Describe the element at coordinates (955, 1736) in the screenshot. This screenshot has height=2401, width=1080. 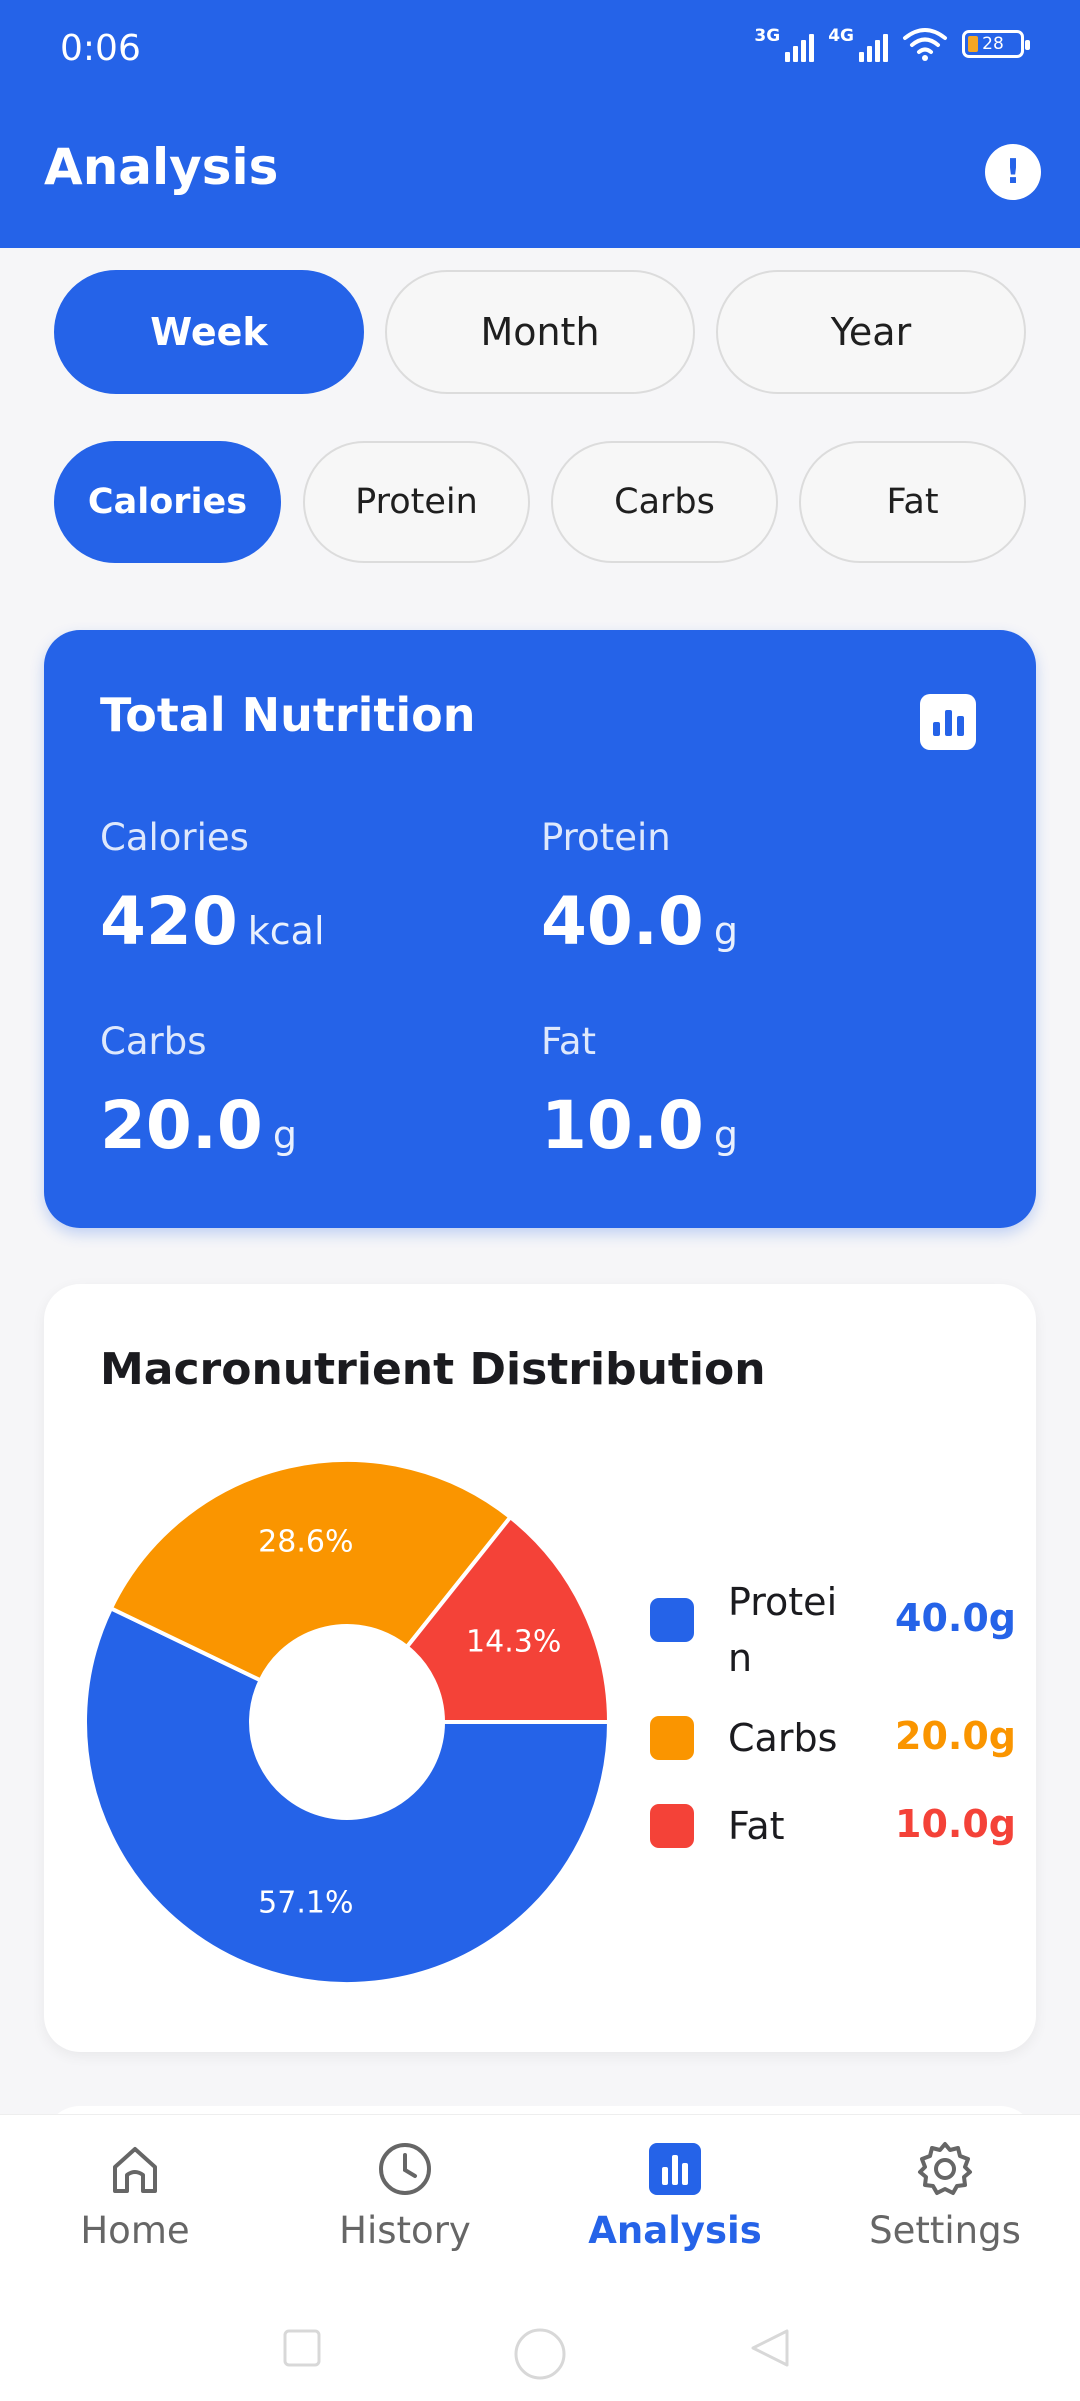
I see `legend-value: 20.0g` at that location.